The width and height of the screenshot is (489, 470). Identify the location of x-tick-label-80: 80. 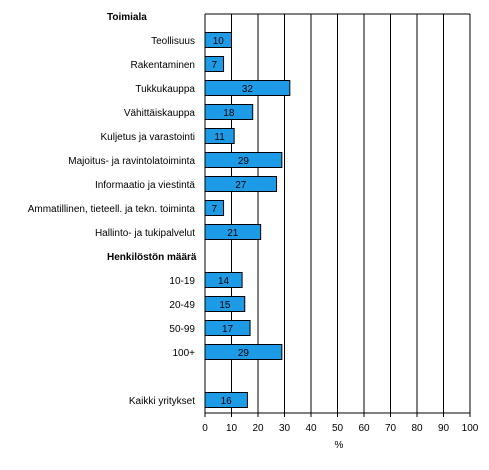
(417, 428).